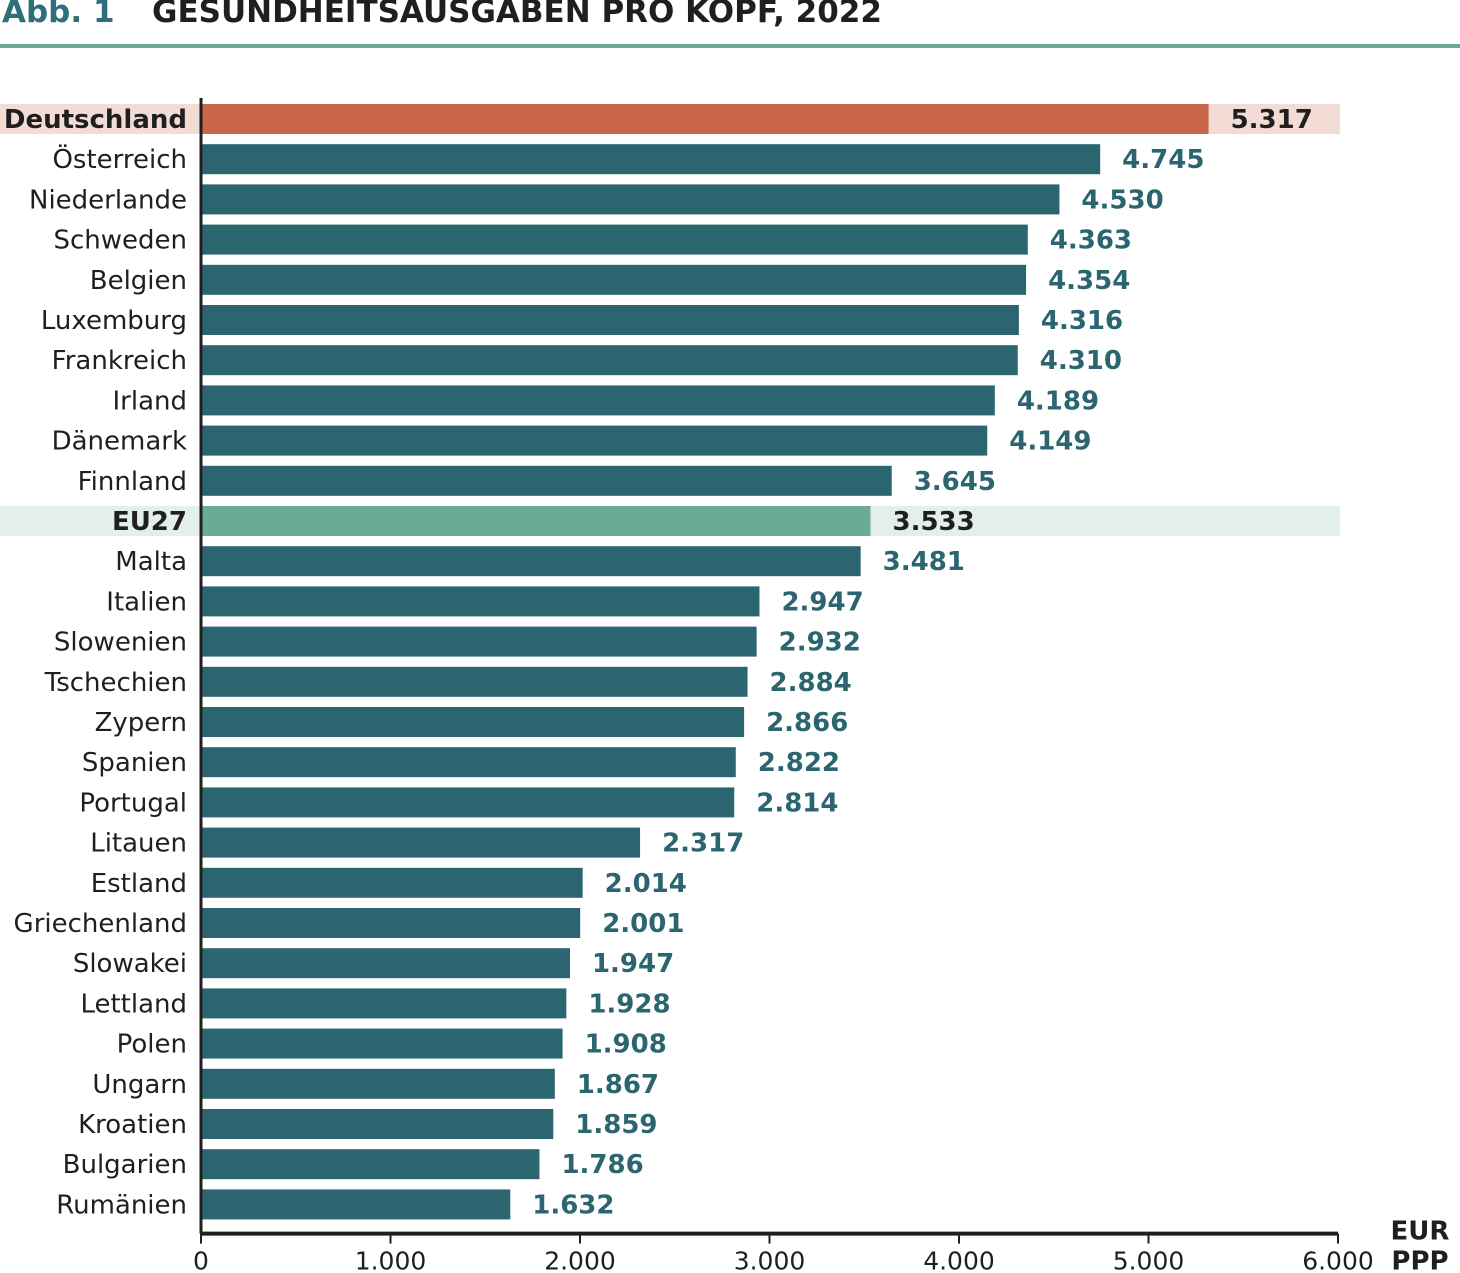 Image resolution: width=1460 pixels, height=1273 pixels. I want to click on x-tick-label: 5.000, so click(1149, 1260).